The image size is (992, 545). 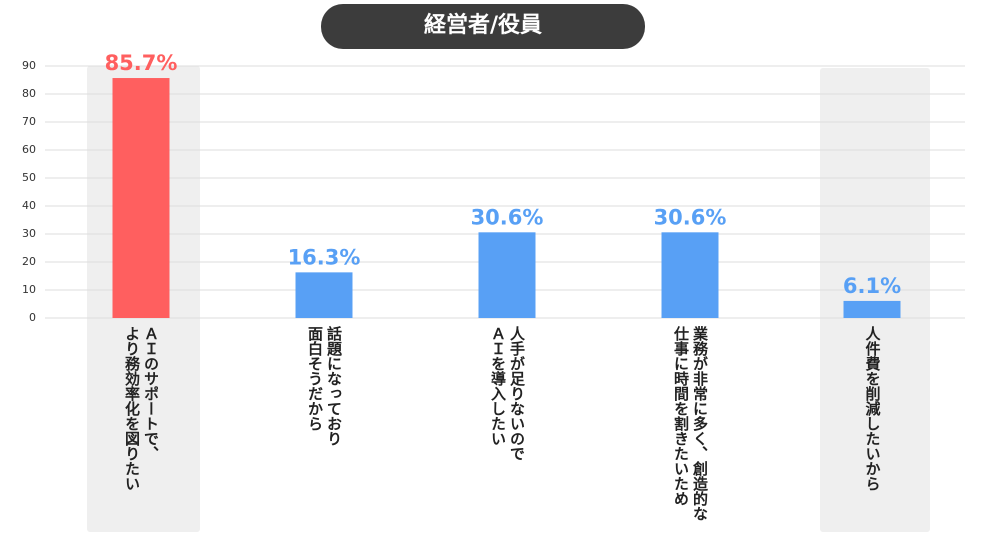 What do you see at coordinates (29, 149) in the screenshot?
I see `y-tick-label: 60` at bounding box center [29, 149].